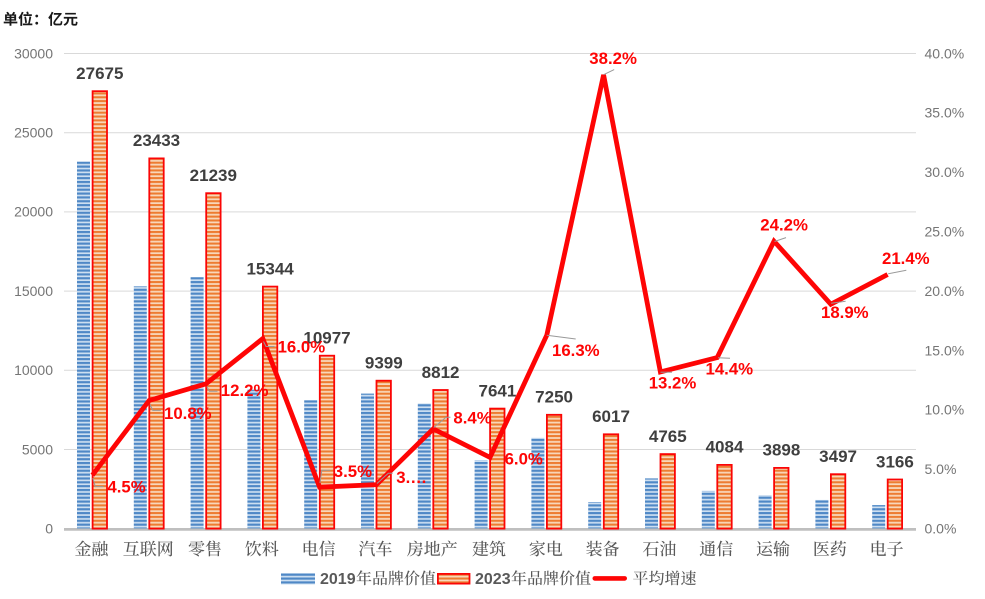 The width and height of the screenshot is (985, 599). Describe the element at coordinates (99, 73) in the screenshot. I see `svg-text: 27675` at that location.